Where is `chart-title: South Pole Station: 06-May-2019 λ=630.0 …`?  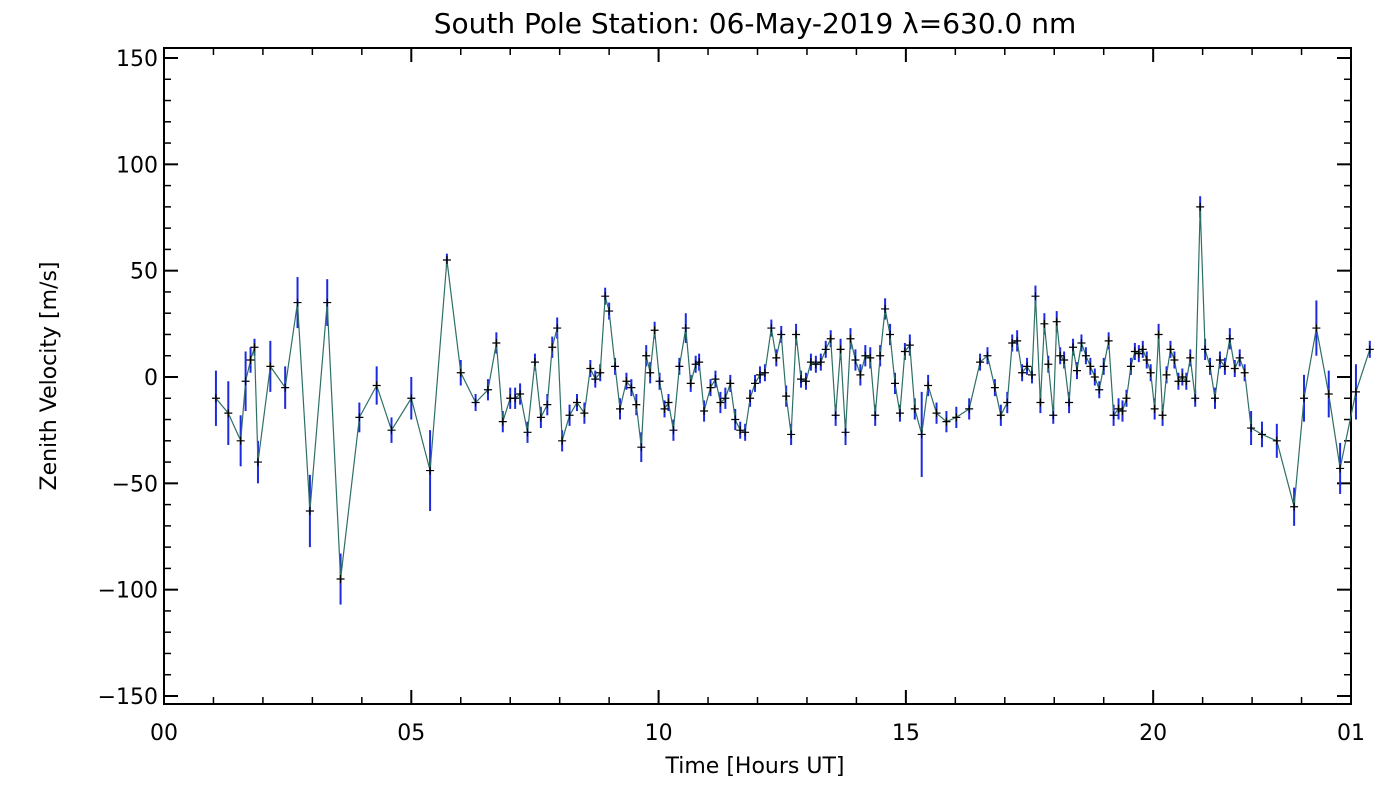
chart-title: South Pole Station: 06-May-2019 λ=630.0 … is located at coordinates (755, 23).